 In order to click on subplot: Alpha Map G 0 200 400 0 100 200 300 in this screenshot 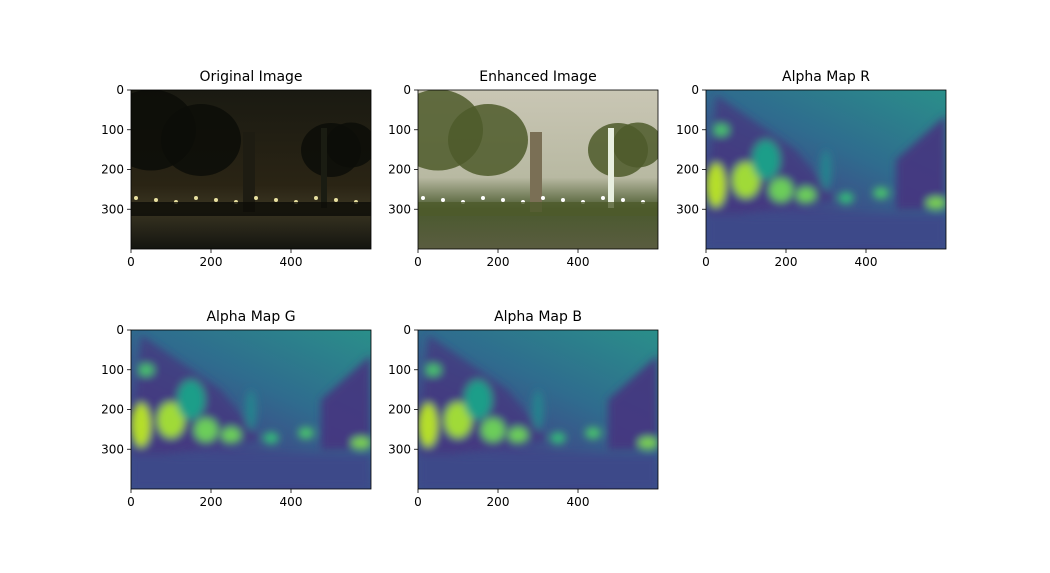, I will do `click(236, 409)`.